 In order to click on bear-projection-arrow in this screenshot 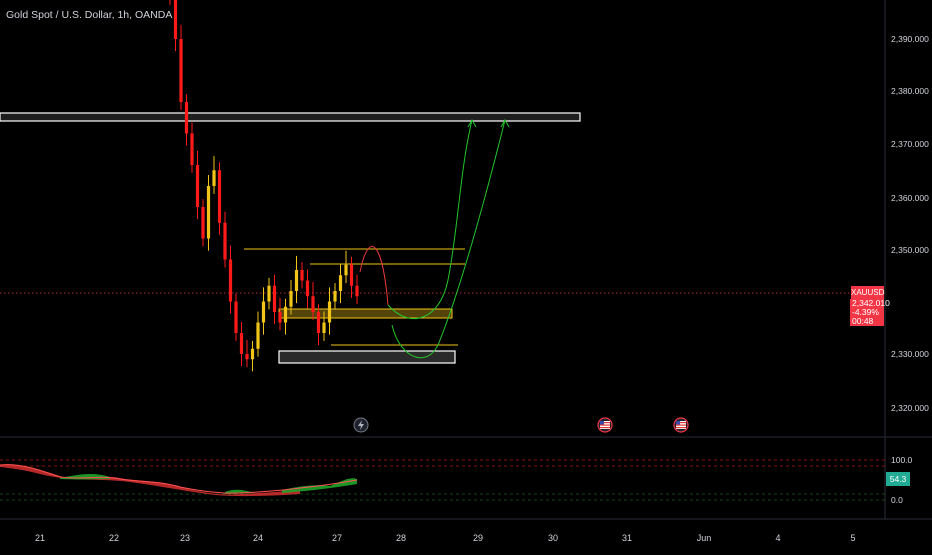, I will do `click(374, 275)`.